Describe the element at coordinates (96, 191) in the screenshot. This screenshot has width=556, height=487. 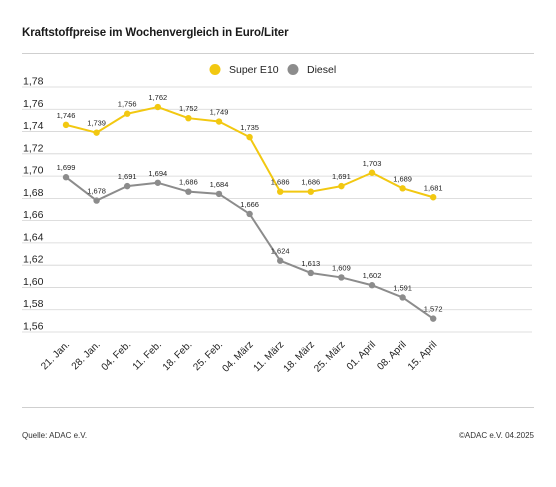
I see `data-label: 1,678` at that location.